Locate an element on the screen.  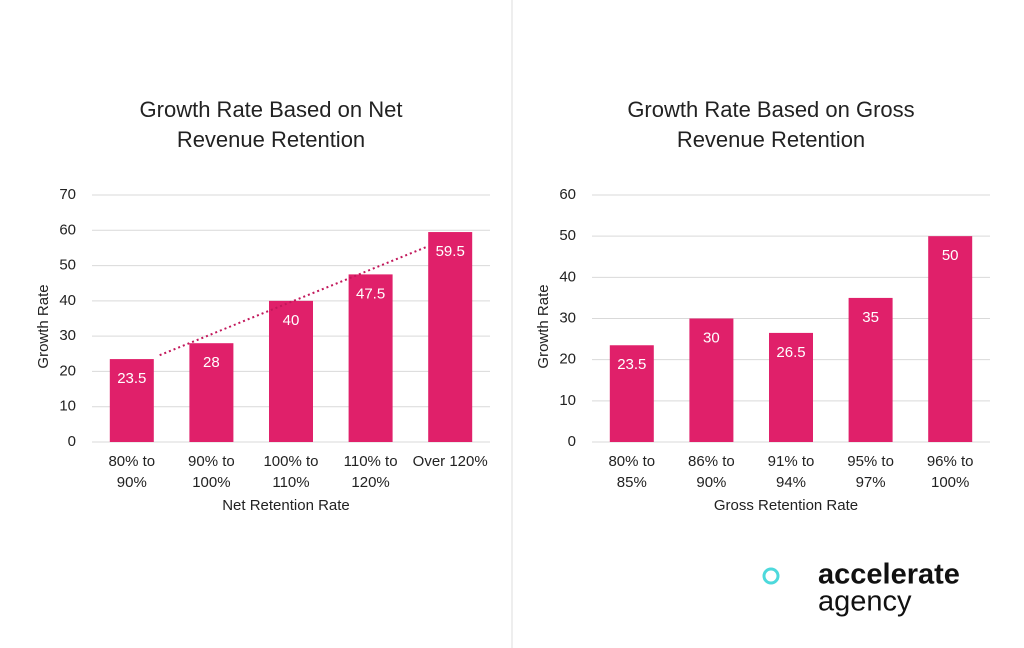
x-tick-label: 86% to 90% is located at coordinates (711, 472).